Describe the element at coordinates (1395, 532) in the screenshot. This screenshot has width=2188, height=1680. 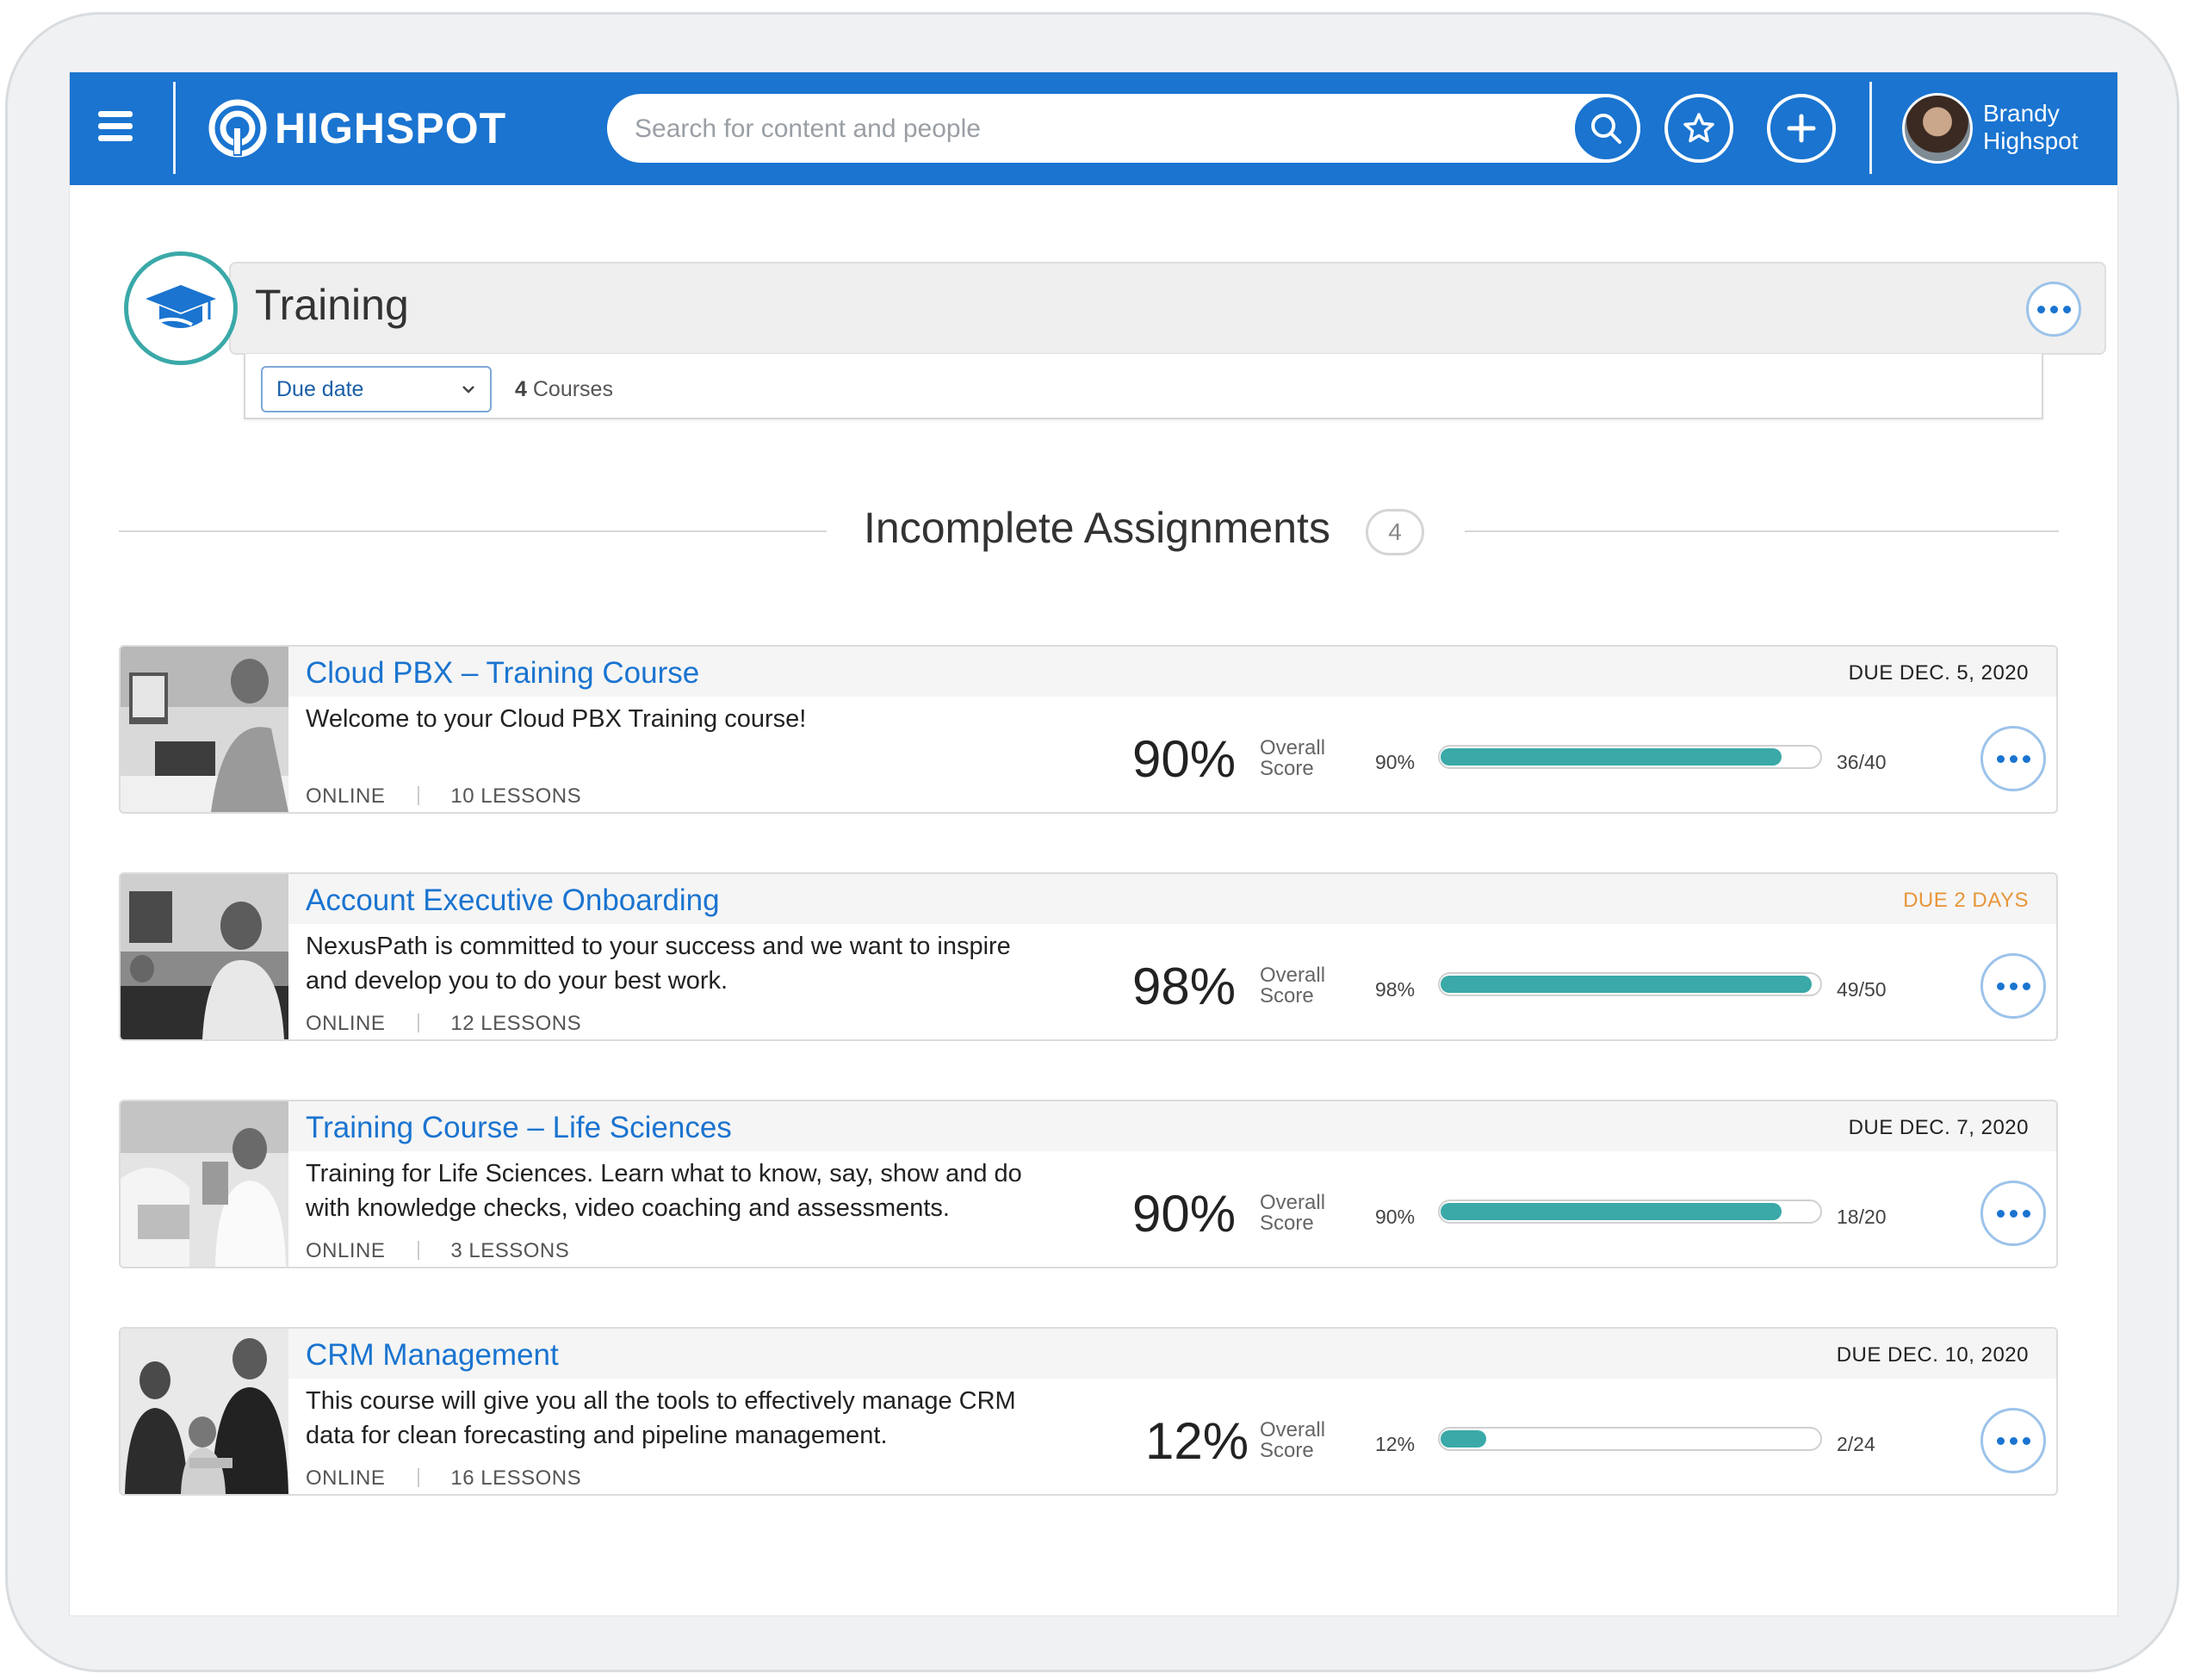
I see `section-count-badge: 4` at that location.